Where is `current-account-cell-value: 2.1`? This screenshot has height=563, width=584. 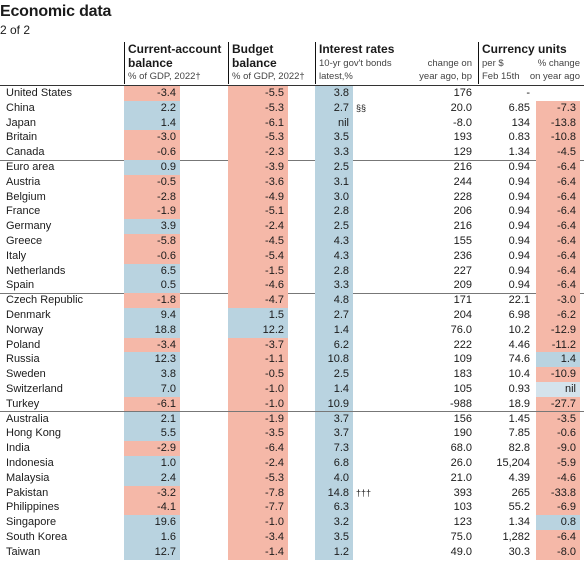 current-account-cell-value: 2.1 is located at coordinates (168, 418).